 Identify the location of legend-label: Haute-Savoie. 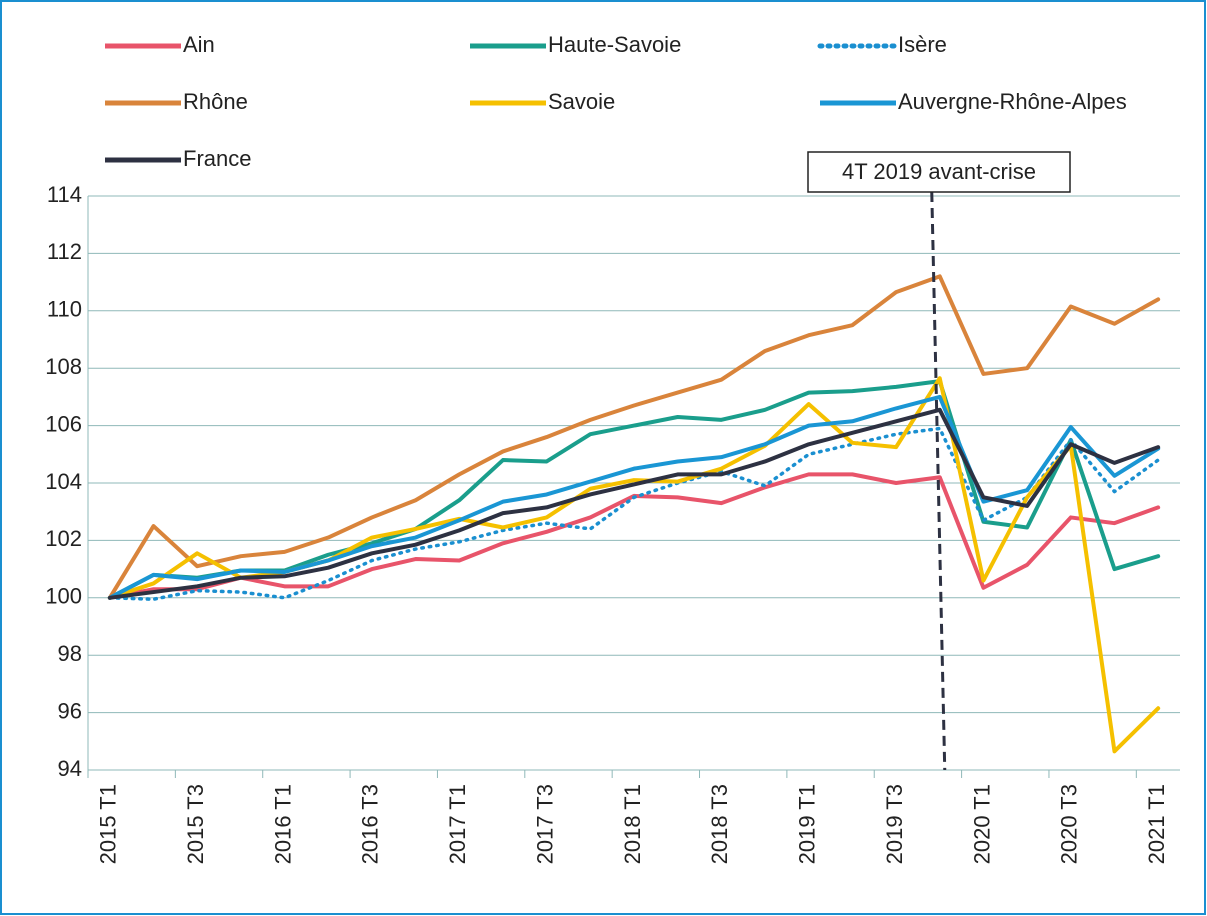
(614, 44).